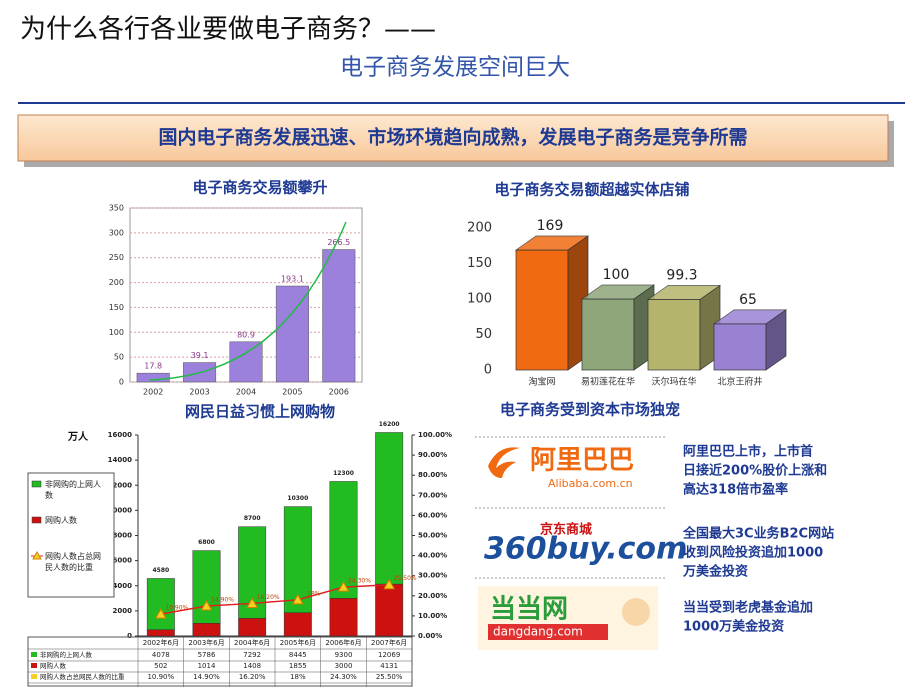 Image resolution: width=920 pixels, height=690 pixels. What do you see at coordinates (78, 436) in the screenshot?
I see `y-axis-label: 万人` at bounding box center [78, 436].